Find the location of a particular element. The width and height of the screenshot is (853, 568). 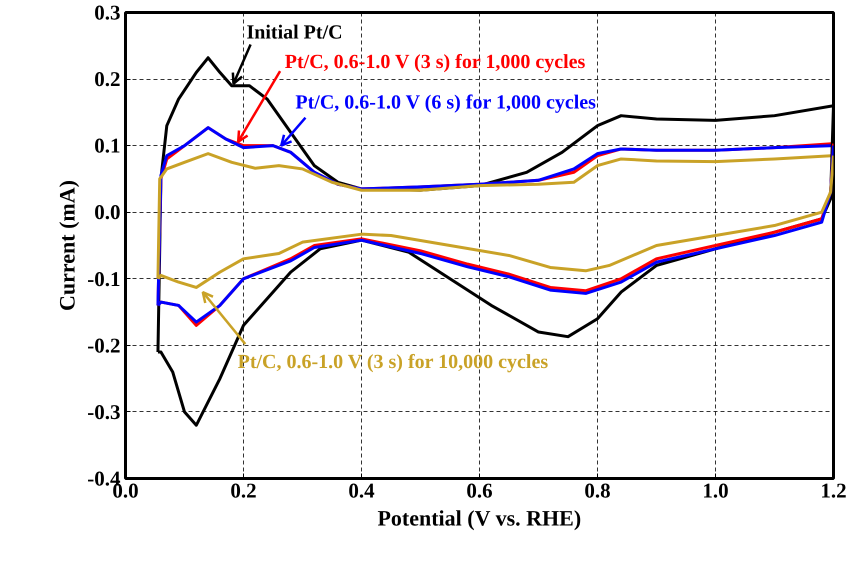

x-tick-label: 0.6 is located at coordinates (479, 490).